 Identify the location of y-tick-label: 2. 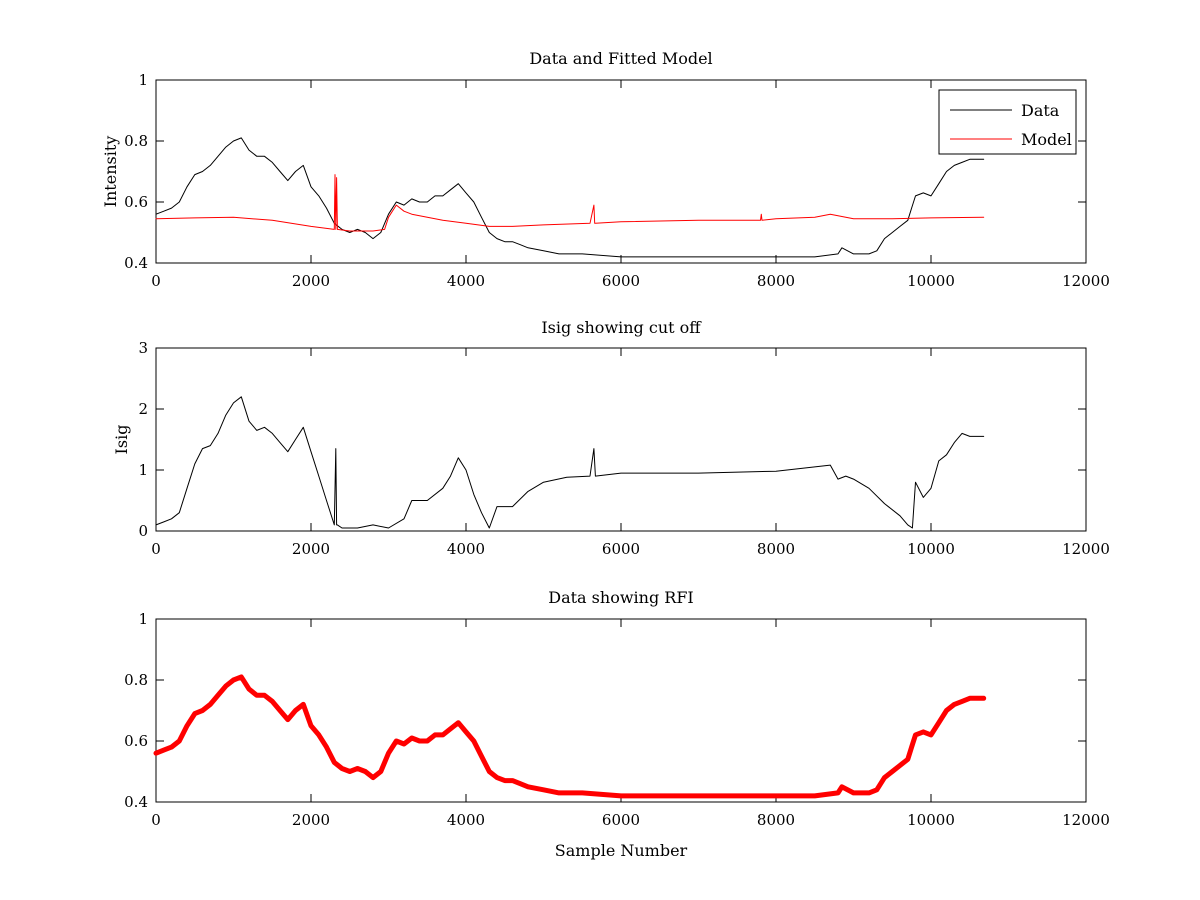
(143, 409).